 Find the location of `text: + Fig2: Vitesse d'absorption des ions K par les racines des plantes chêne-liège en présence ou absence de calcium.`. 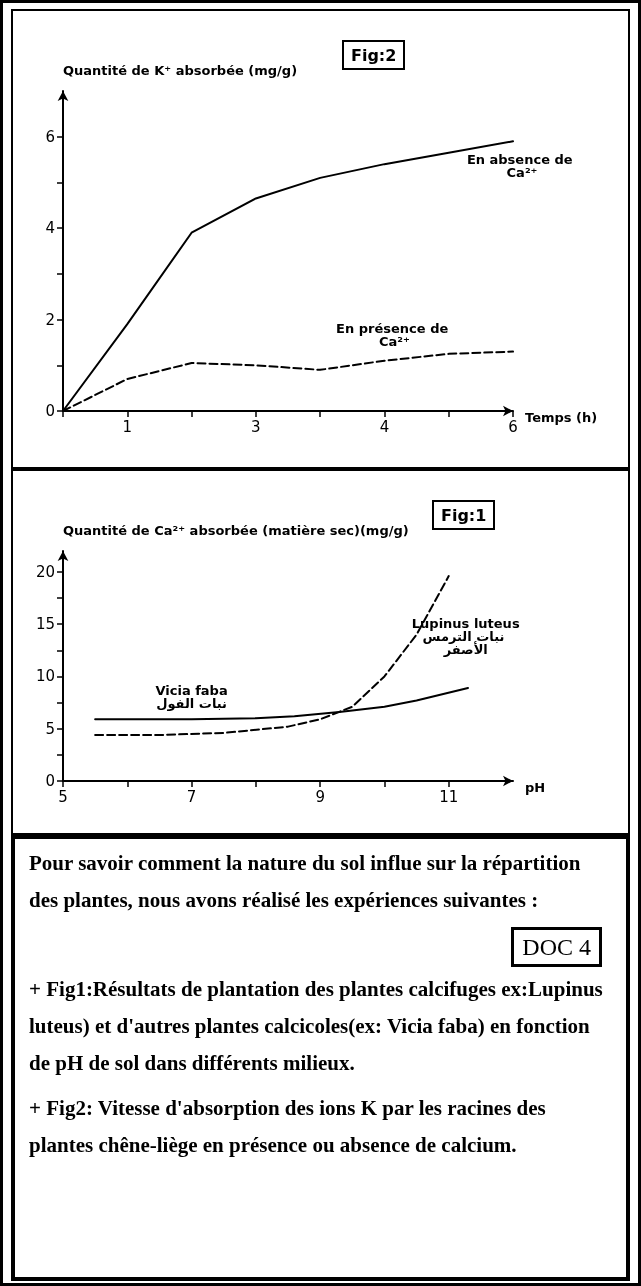

text: + Fig2: Vitesse d'absorption des ions K par les racines des plantes chêne-liège en présence ou absence de calcium. is located at coordinates (288, 1127).